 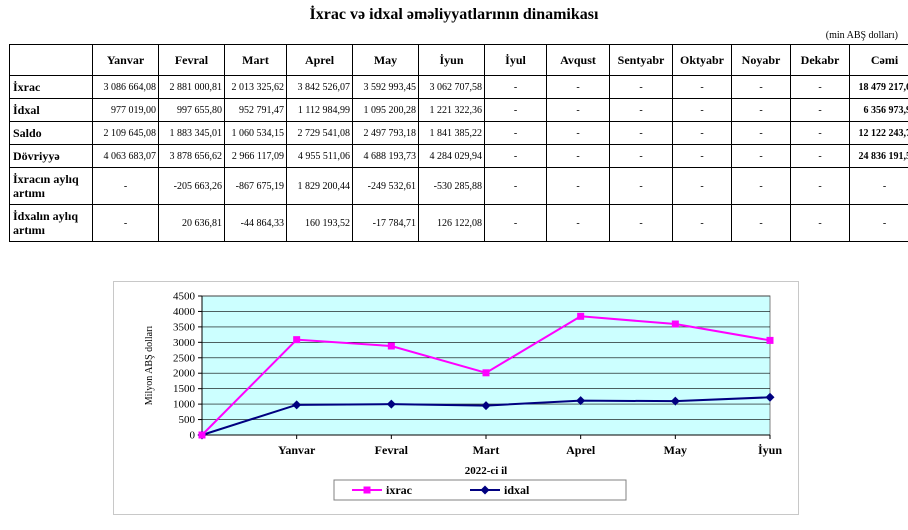 What do you see at coordinates (125, 87) in the screenshot?
I see `table-cell: 3 086 664,08` at bounding box center [125, 87].